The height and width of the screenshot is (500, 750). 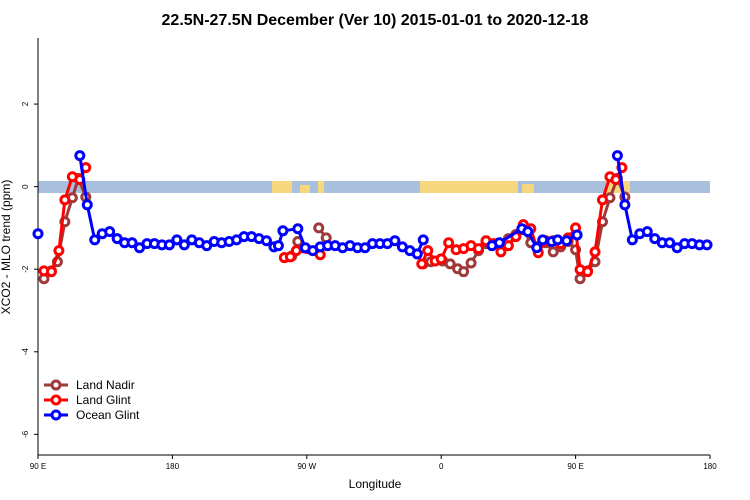 What do you see at coordinates (25, 186) in the screenshot?
I see `y-tick-label: 0` at bounding box center [25, 186].